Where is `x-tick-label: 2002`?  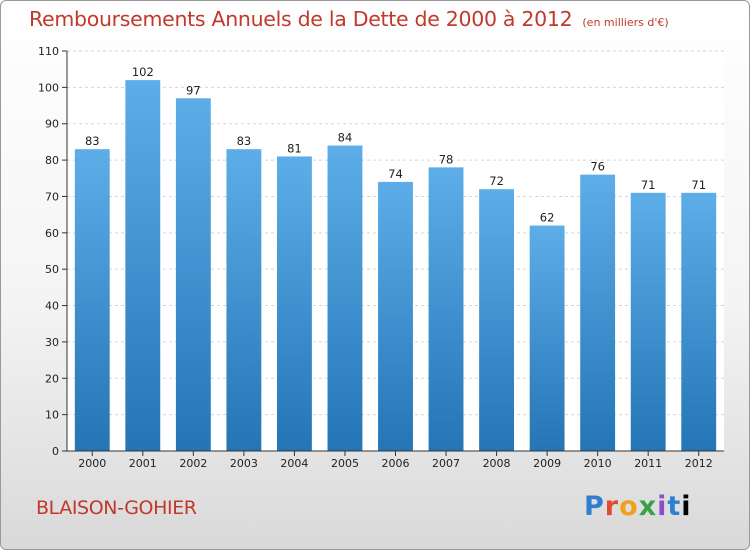
x-tick-label: 2002 is located at coordinates (193, 463).